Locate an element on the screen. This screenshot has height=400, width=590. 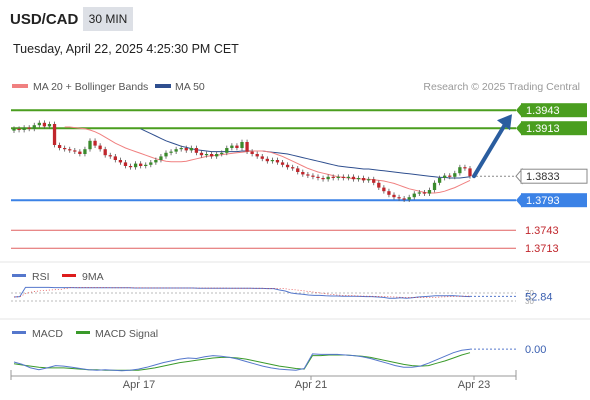
projection-arrow is located at coordinates (492, 146).